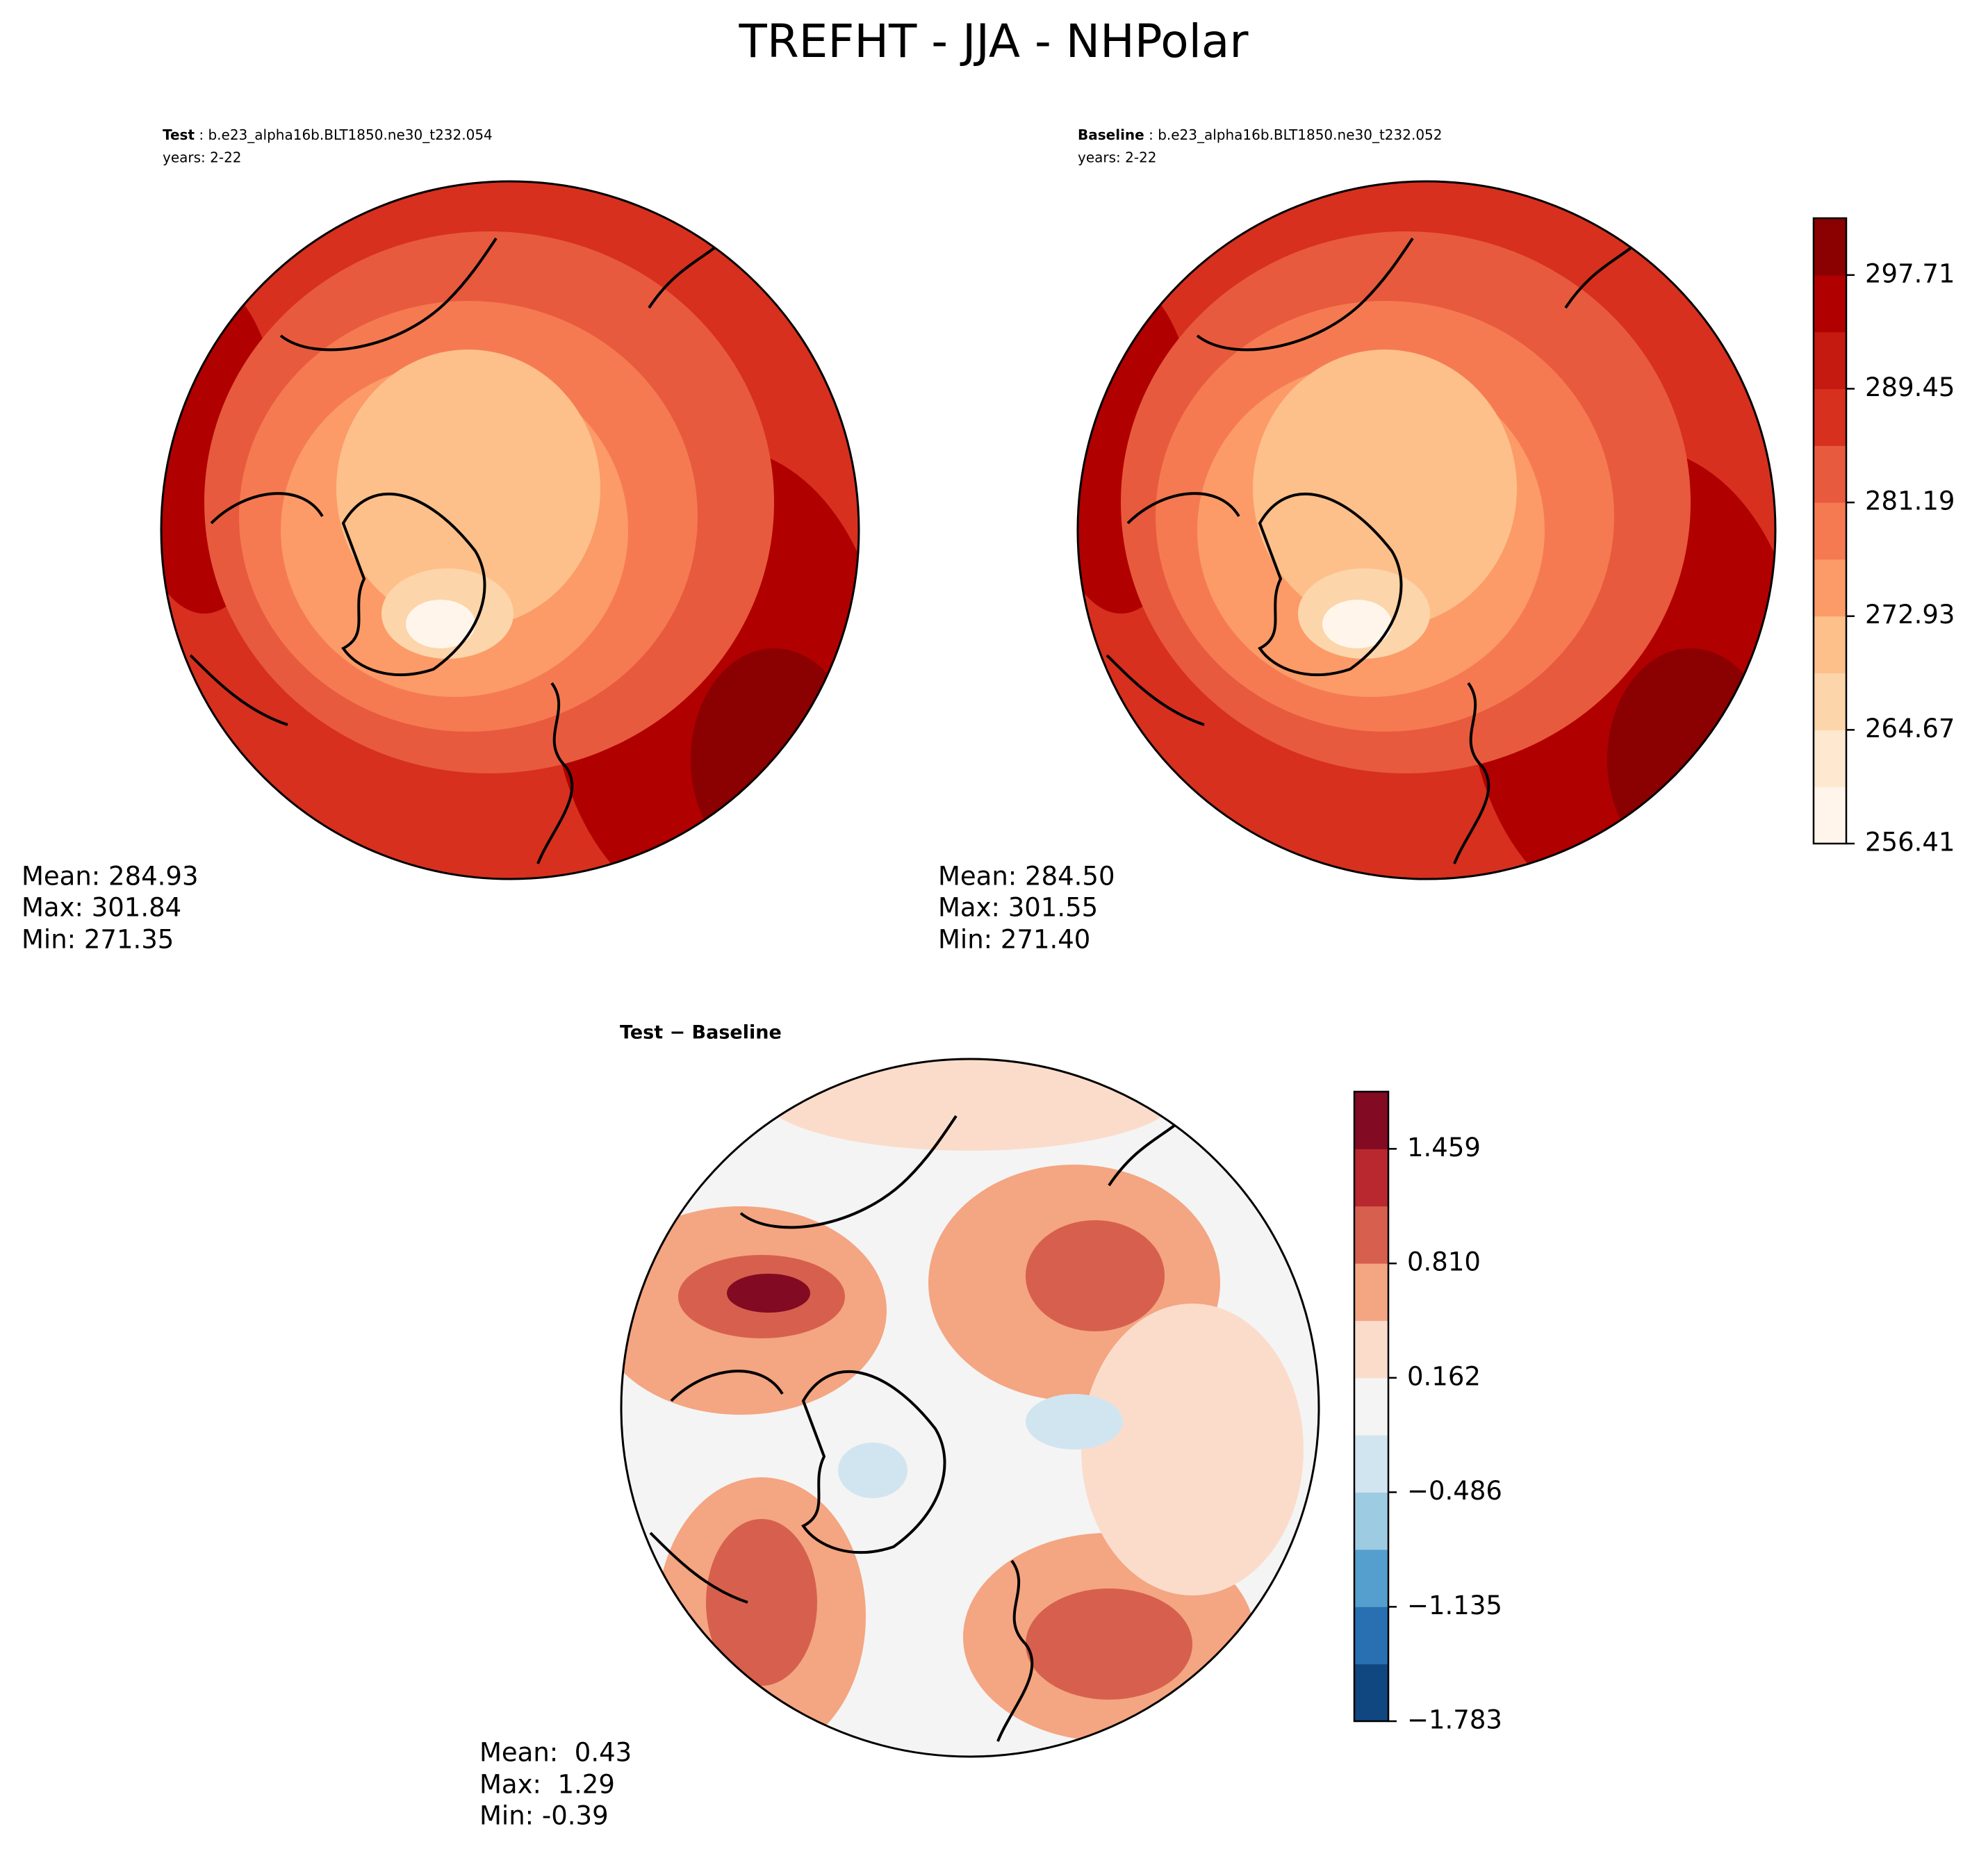 This screenshot has height=1856, width=1988. I want to click on colorbar-tick-label: 281.19, so click(1910, 501).